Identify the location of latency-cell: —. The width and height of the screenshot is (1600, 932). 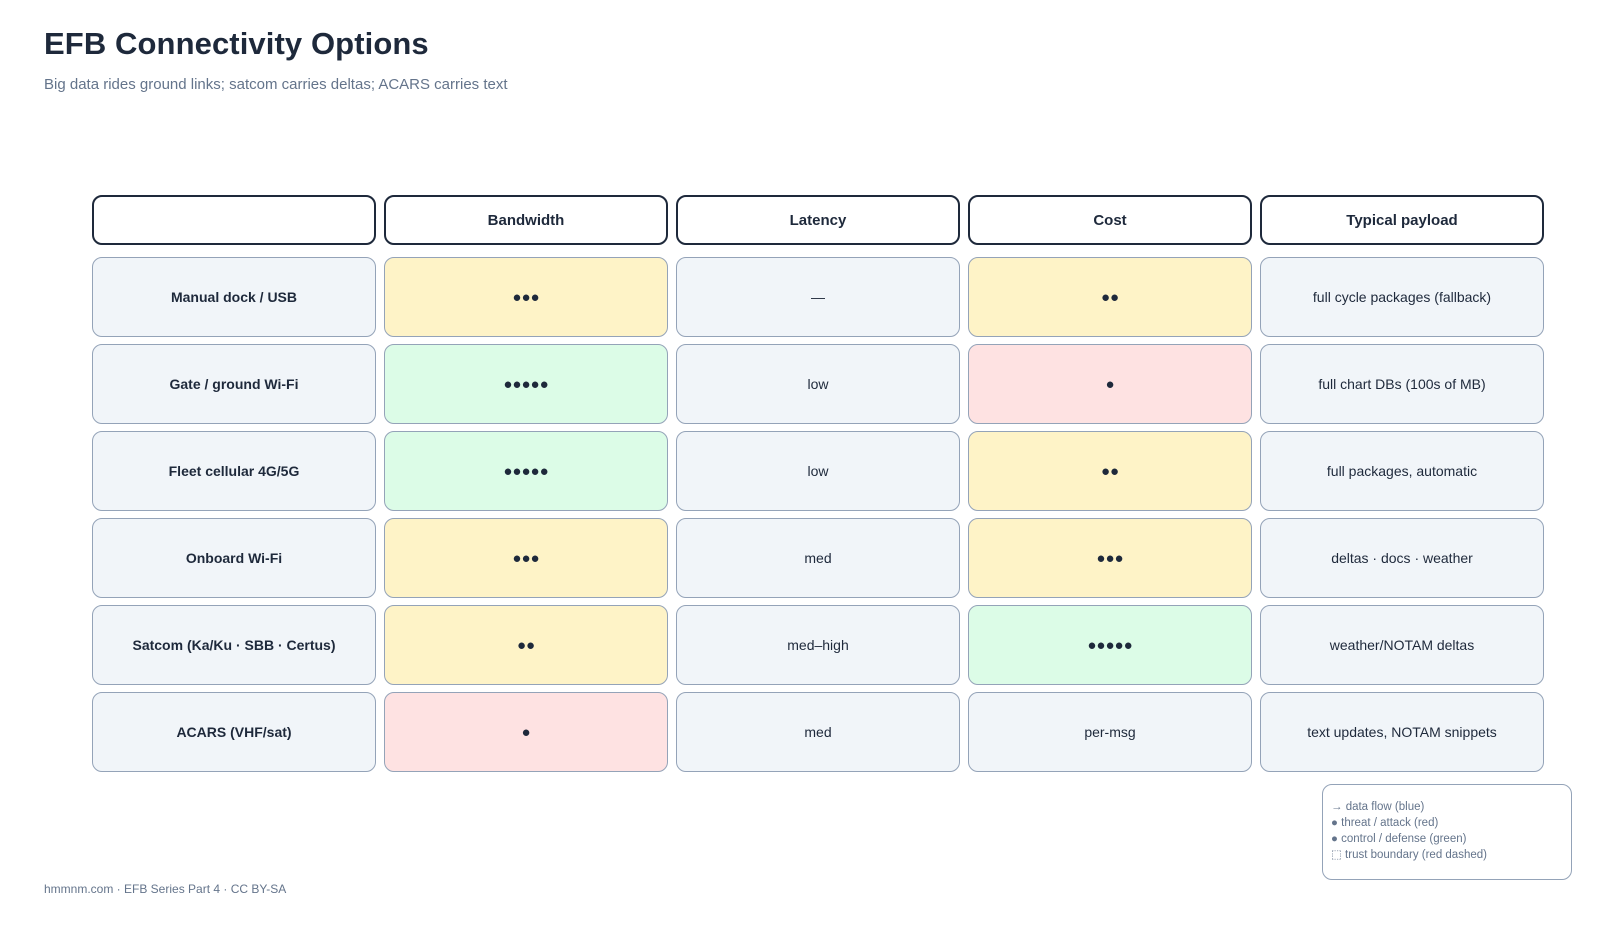
(818, 297).